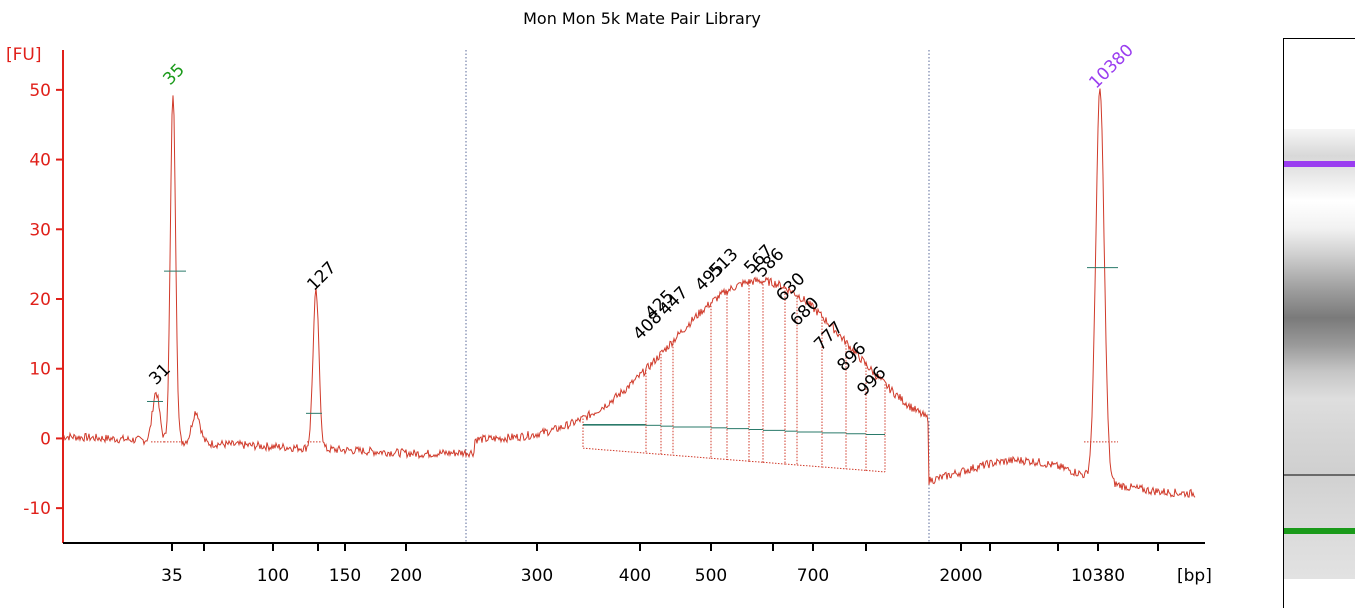 This screenshot has height=608, width=1355. I want to click on smear-region, so click(734, 377).